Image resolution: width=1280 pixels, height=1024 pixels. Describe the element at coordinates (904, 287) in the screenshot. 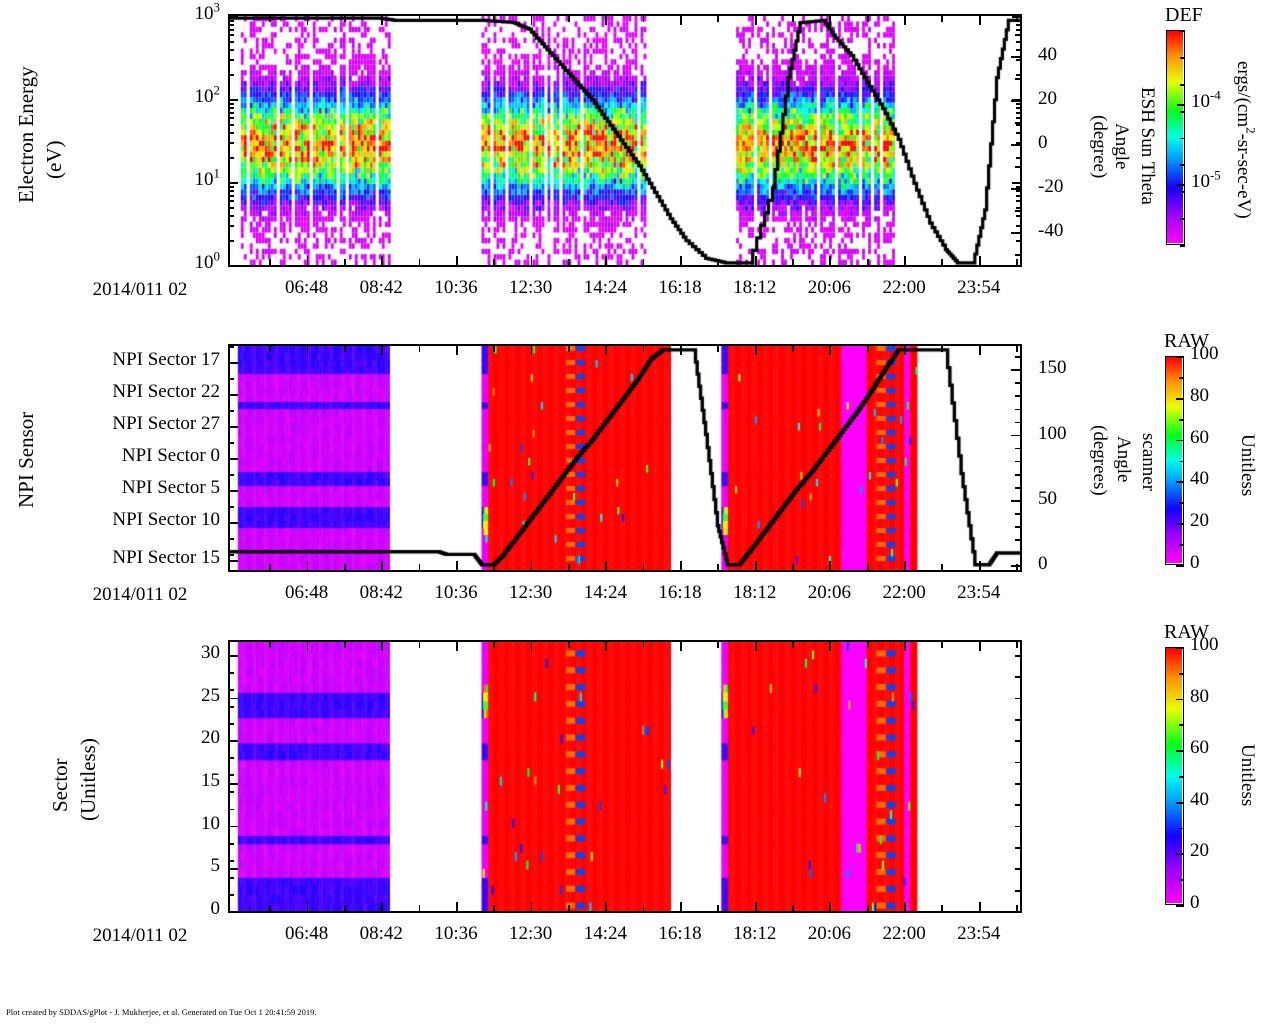

I see `axis-tick-label: 22:00` at that location.